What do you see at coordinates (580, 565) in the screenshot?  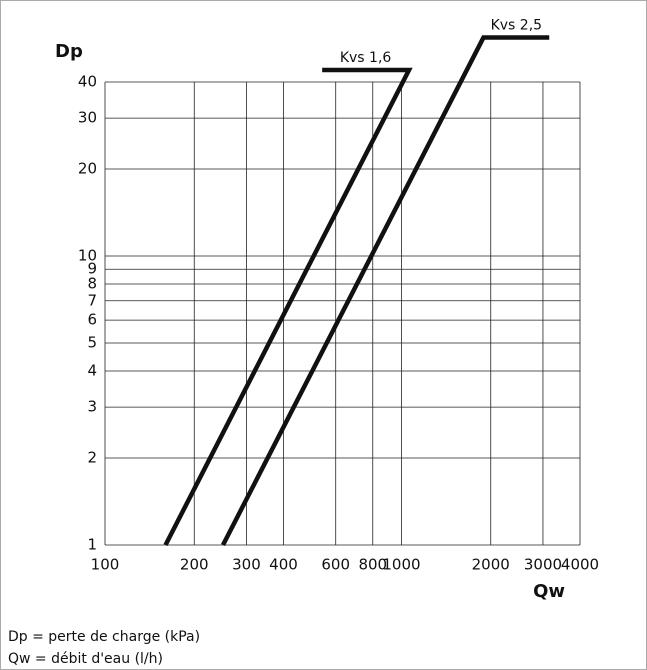 I see `x-tick-label: 4000` at bounding box center [580, 565].